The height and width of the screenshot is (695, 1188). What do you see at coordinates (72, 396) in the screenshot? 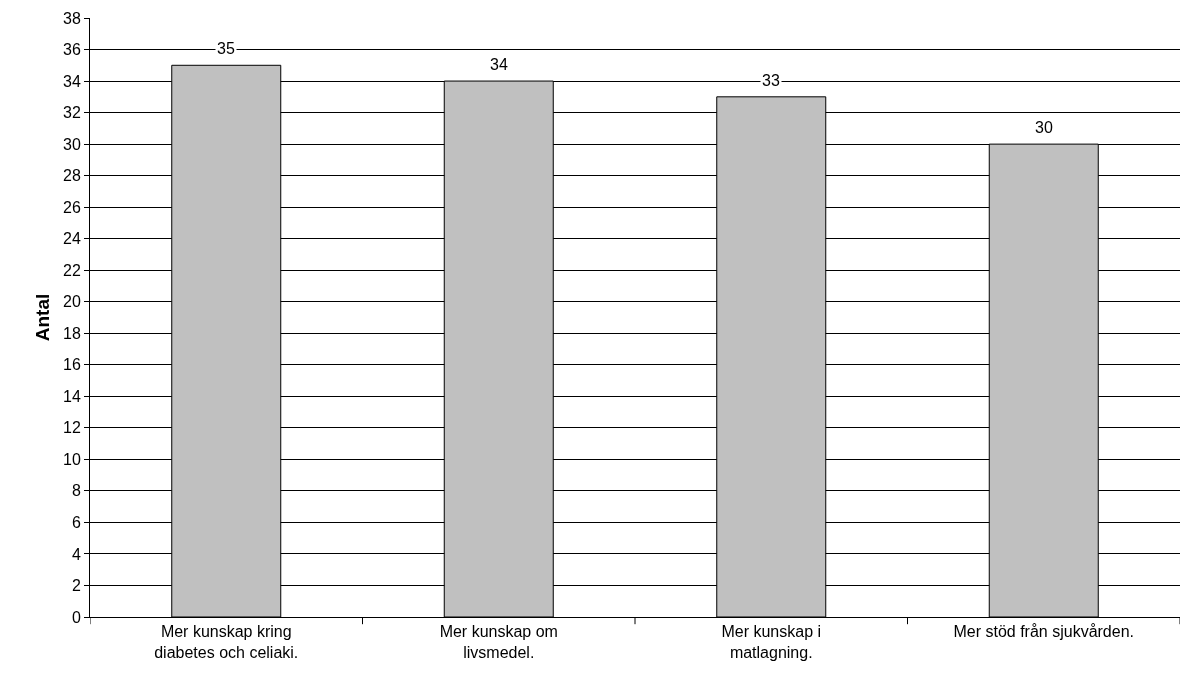
I see `y-tick-label: 14` at bounding box center [72, 396].